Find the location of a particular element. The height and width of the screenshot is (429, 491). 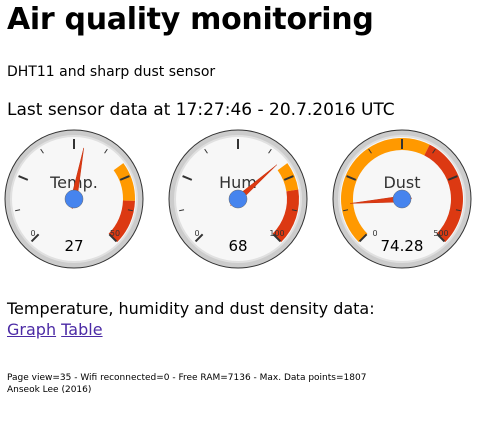

dust-gauge: Dust 0 500 74.28 is located at coordinates (402, 199).